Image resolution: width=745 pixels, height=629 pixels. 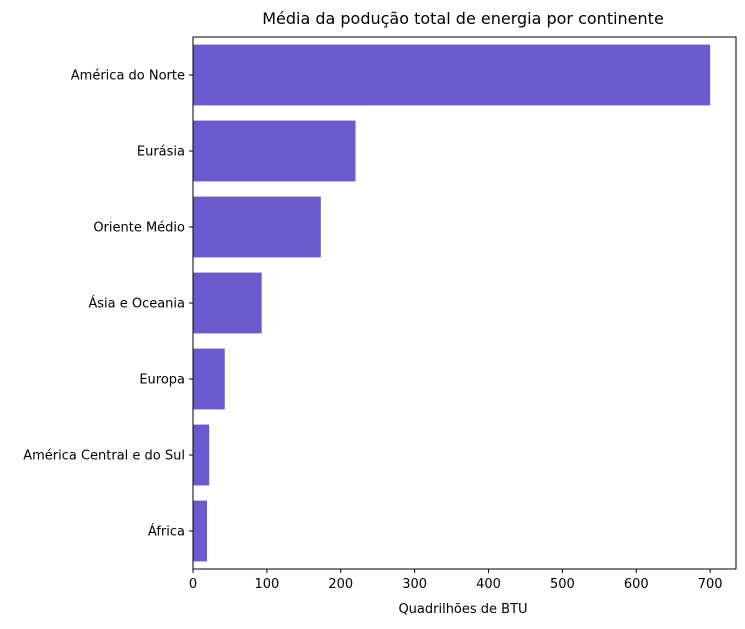 What do you see at coordinates (136, 304) in the screenshot?
I see `y-tick-label: Ásia e Oceania` at bounding box center [136, 304].